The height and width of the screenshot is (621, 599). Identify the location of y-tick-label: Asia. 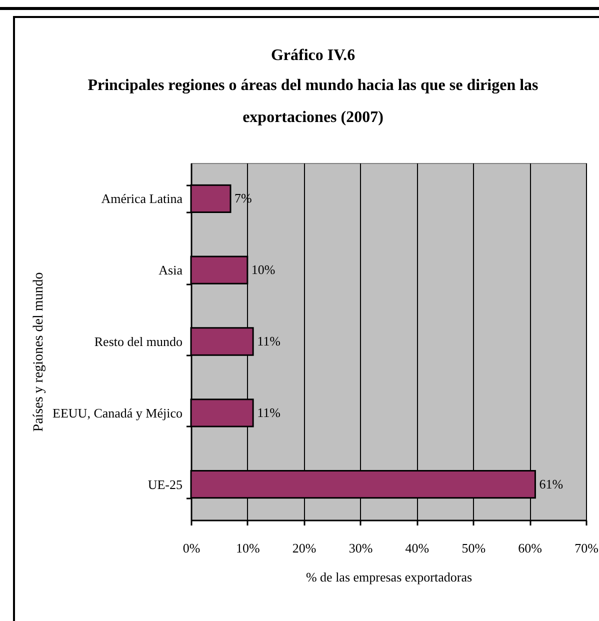
(170, 270).